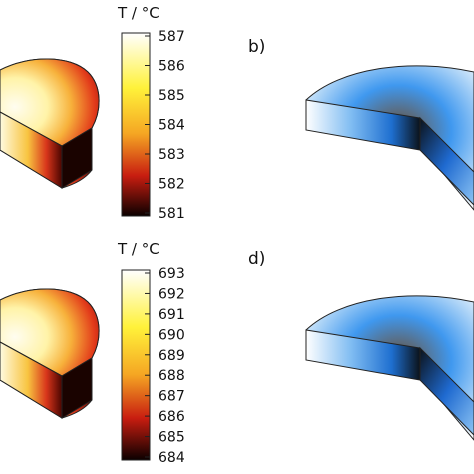 This screenshot has width=474, height=474. What do you see at coordinates (165, 366) in the screenshot?
I see `colorbar-ticks: 693 692 691 690 689 688 687 686 685 684` at bounding box center [165, 366].